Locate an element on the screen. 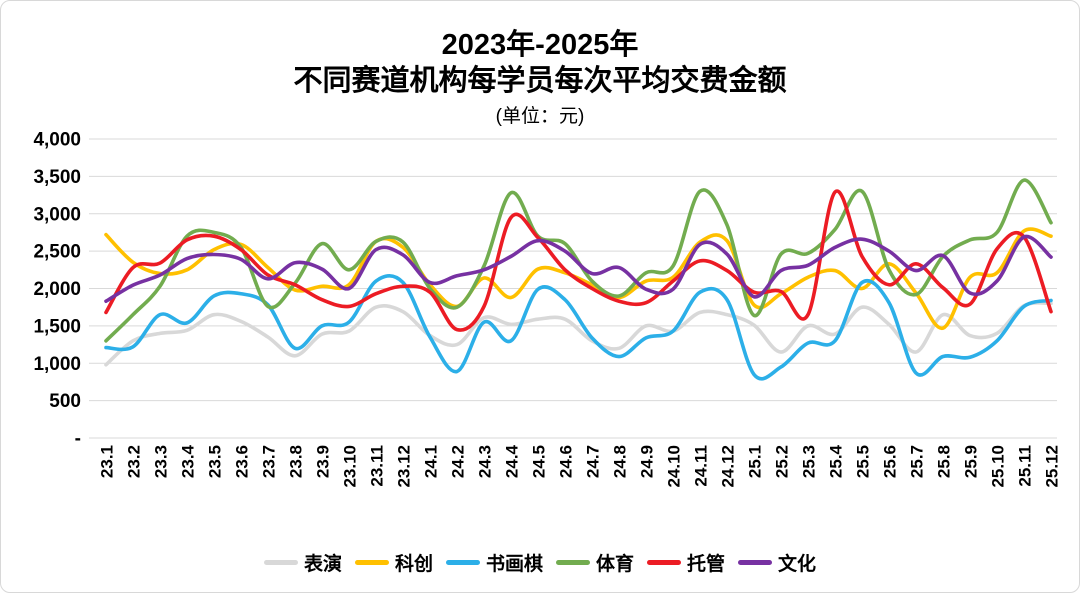  y-axis-label: 3,500 is located at coordinates (57, 177).